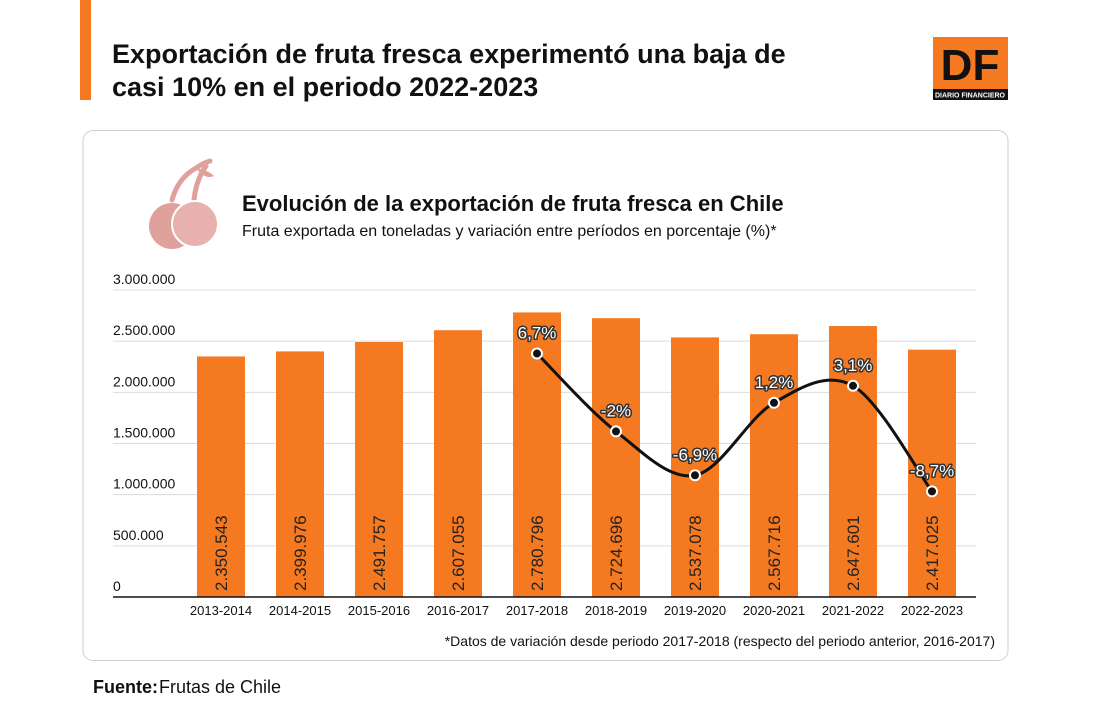 This screenshot has width=1095, height=720. I want to click on cherry-icon, so click(184, 203).